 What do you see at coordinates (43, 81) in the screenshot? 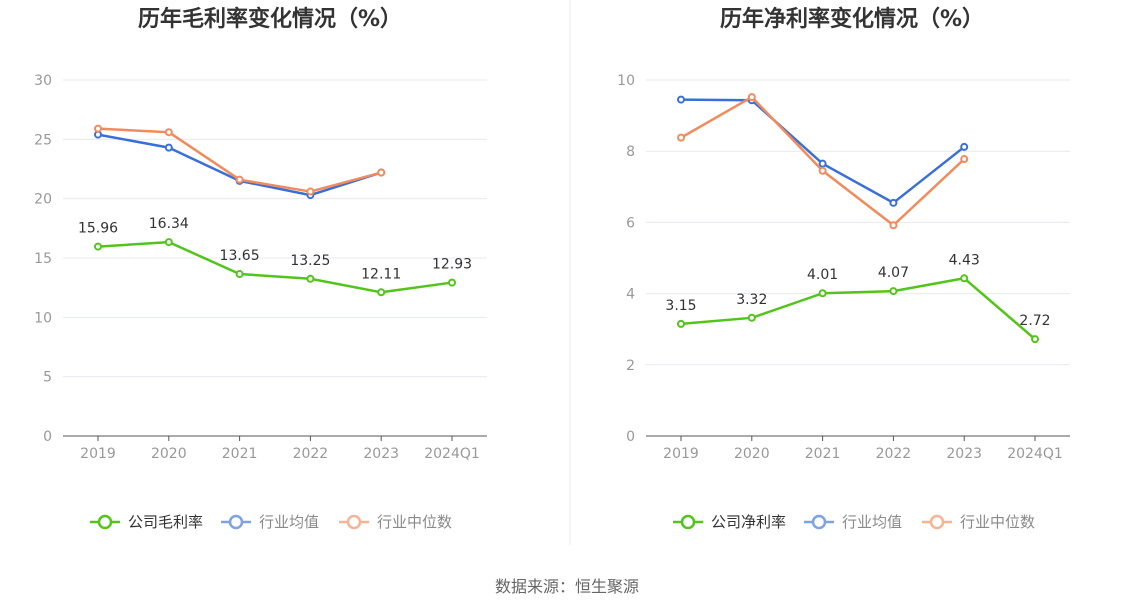
I see `y-tick-label: 30` at bounding box center [43, 81].